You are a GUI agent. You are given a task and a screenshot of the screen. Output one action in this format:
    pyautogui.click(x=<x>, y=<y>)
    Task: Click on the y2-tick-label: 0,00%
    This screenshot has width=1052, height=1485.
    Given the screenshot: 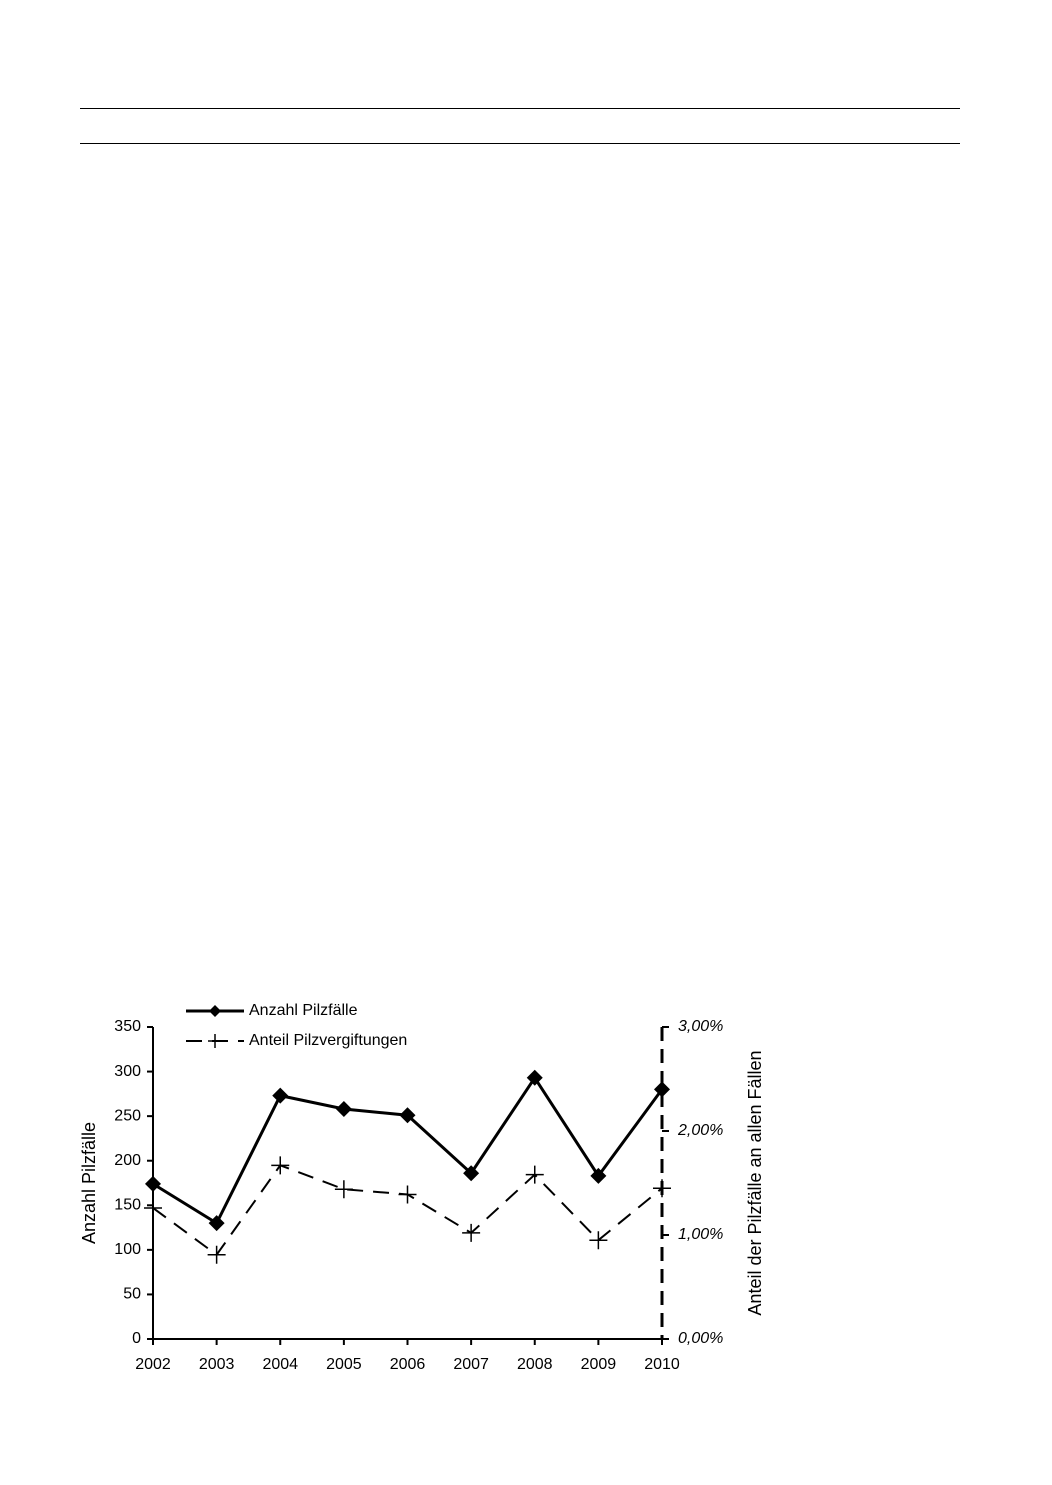 What is the action you would take?
    pyautogui.click(x=700, y=1338)
    